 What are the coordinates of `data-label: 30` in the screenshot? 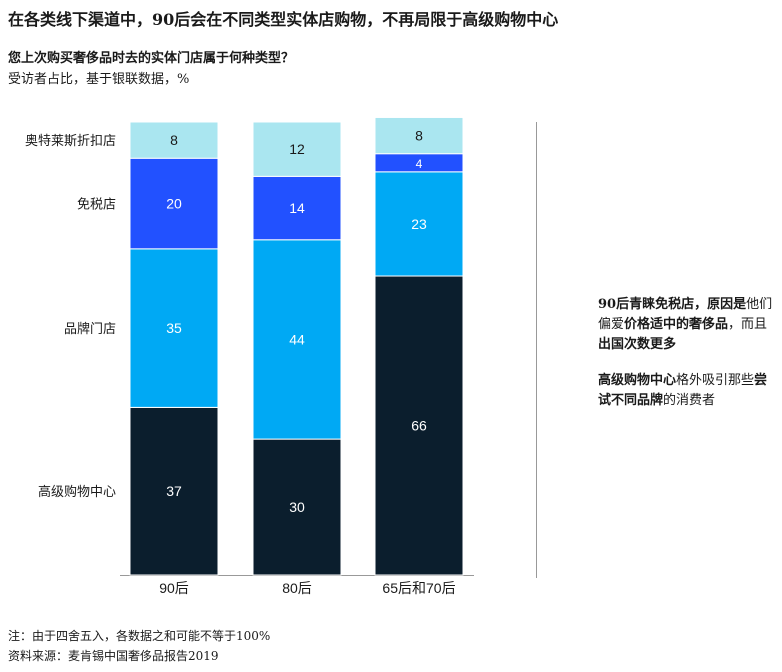 It's located at (297, 507).